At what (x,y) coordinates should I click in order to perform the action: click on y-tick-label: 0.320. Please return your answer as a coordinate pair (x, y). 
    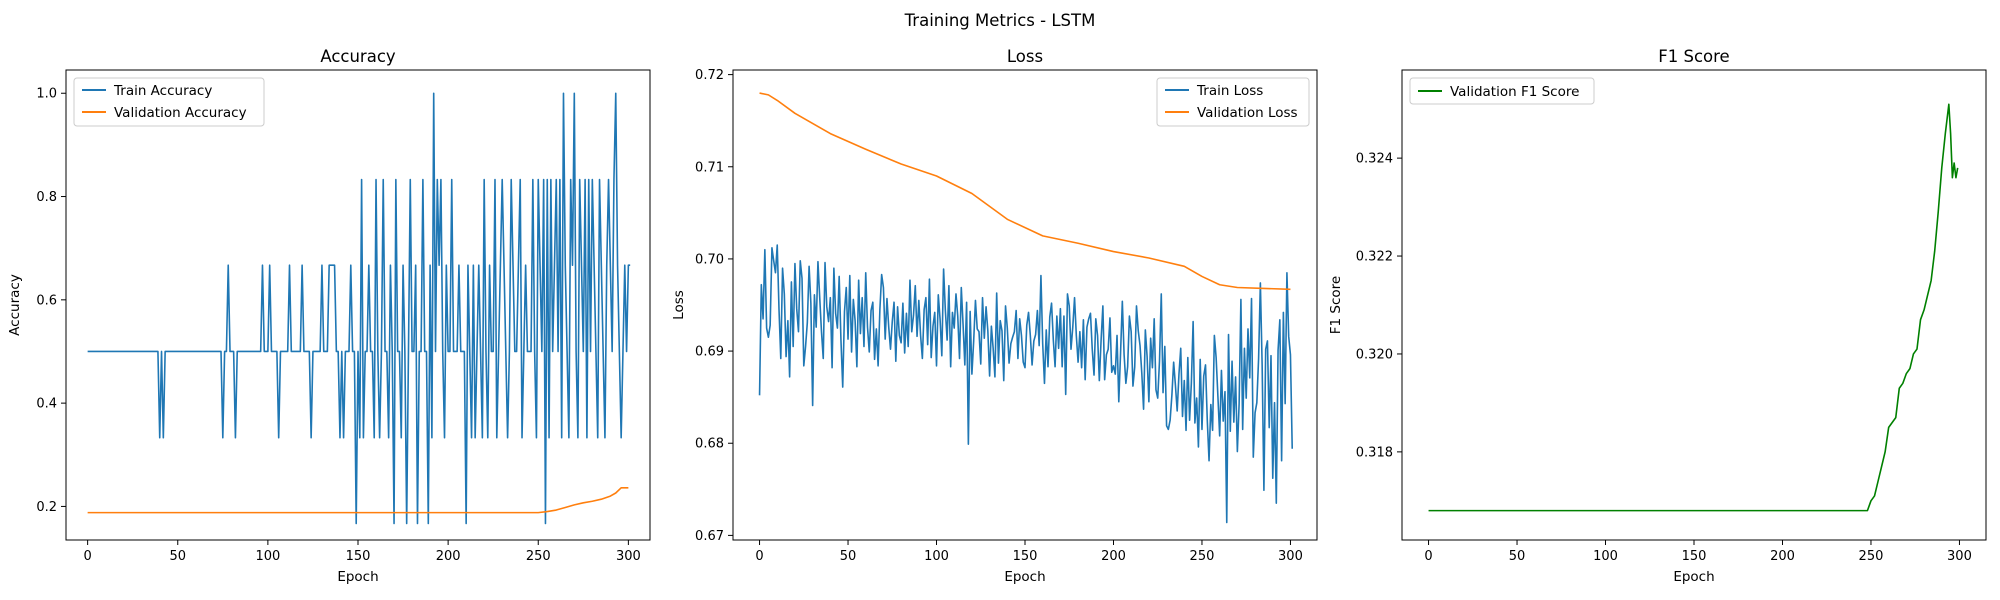
    Looking at the image, I should click on (1374, 354).